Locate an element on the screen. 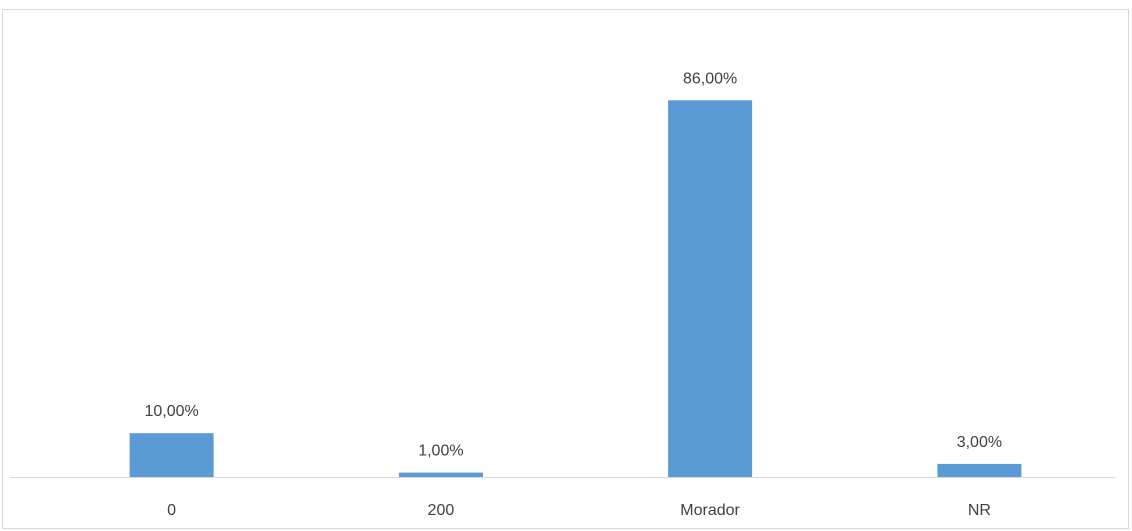 The image size is (1132, 531). x-tick-labels-group: 0 200 Morador NR is located at coordinates (579, 510).